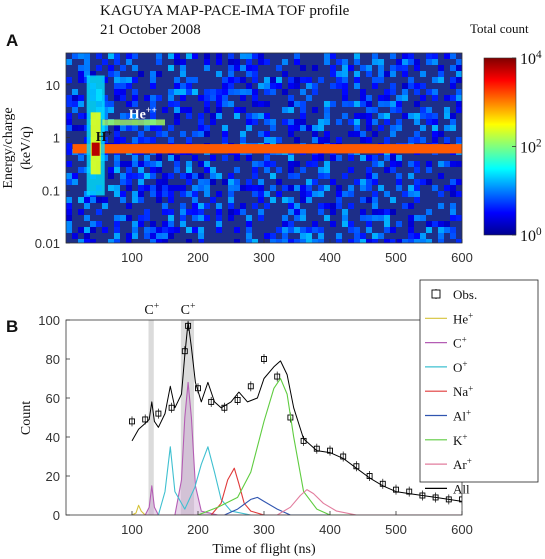  I want to click on line-y-tick-label: 40, so click(53, 437).